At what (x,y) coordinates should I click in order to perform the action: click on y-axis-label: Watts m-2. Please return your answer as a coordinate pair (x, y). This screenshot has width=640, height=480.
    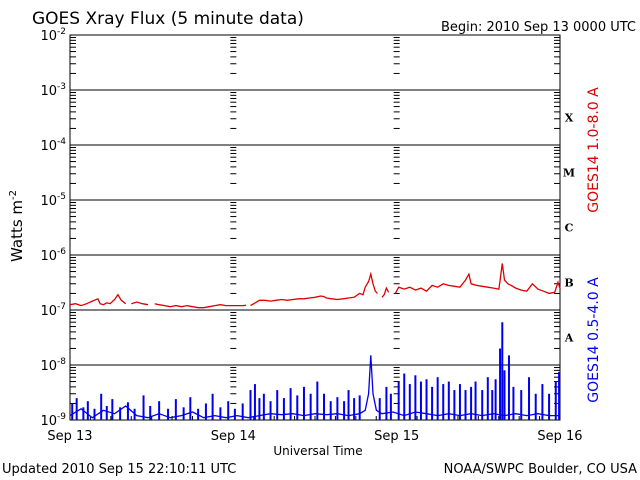
    Looking at the image, I should click on (17, 226).